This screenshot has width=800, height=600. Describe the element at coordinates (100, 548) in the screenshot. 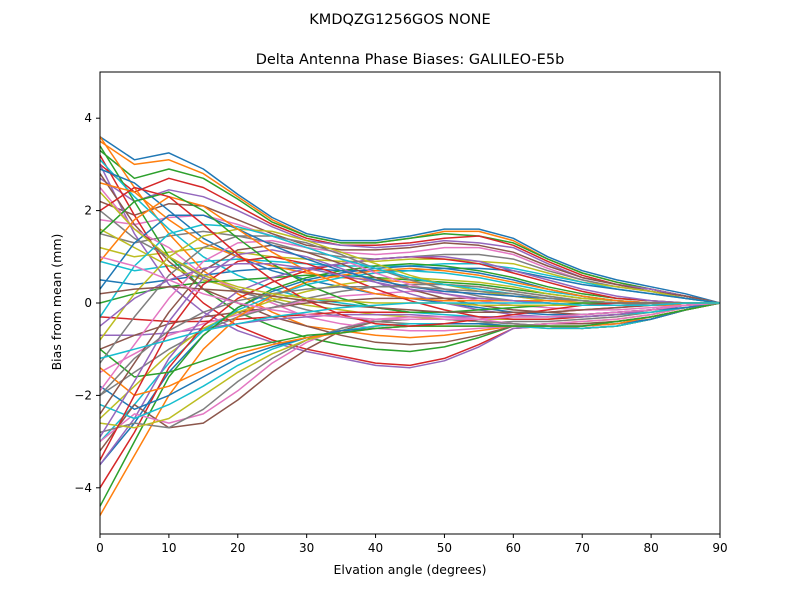

I see `x-tick-label: 0` at that location.